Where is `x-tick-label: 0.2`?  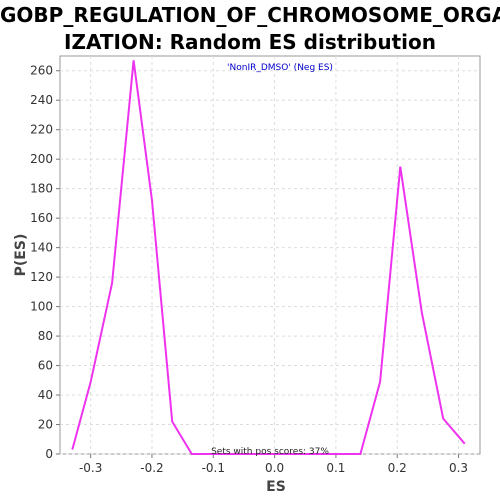
x-tick-label: 0.2 is located at coordinates (397, 468).